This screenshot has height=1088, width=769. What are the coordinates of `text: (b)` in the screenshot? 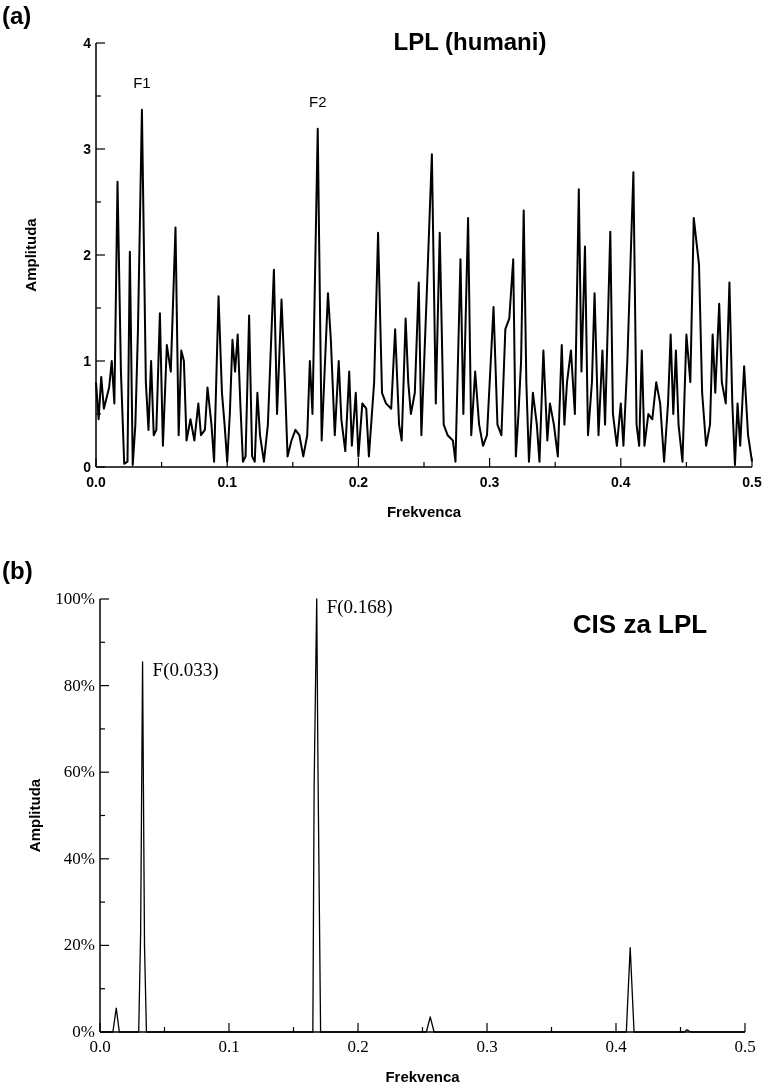 It's located at (17, 570).